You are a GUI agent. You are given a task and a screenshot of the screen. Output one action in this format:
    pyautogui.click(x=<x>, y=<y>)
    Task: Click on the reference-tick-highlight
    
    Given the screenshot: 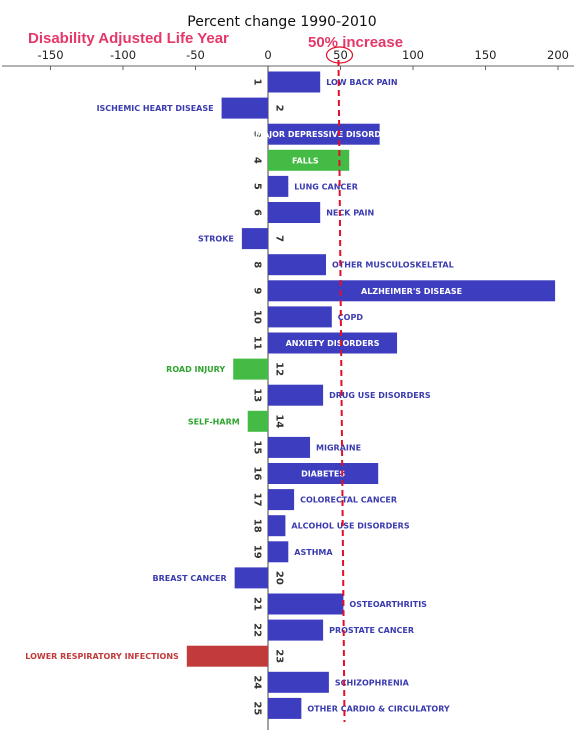 What is the action you would take?
    pyautogui.click(x=339, y=55)
    